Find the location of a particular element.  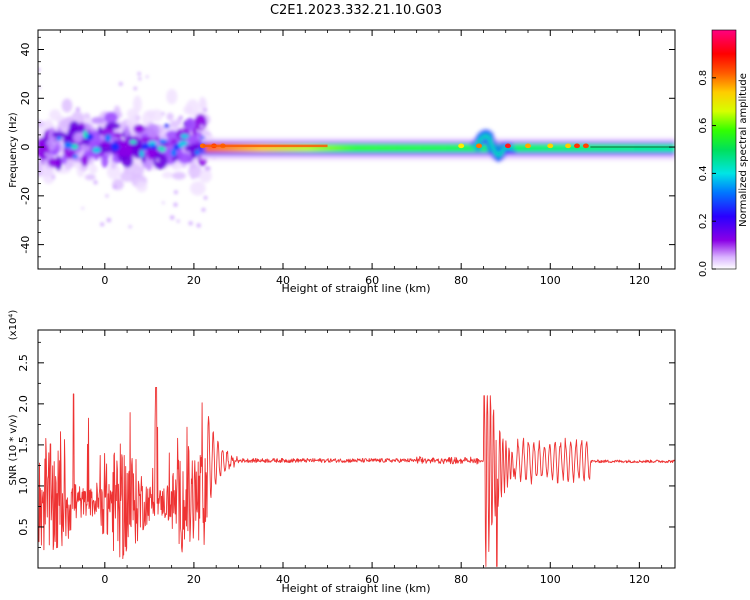

spectrogram-ytick-label: 40 is located at coordinates (25, 50).